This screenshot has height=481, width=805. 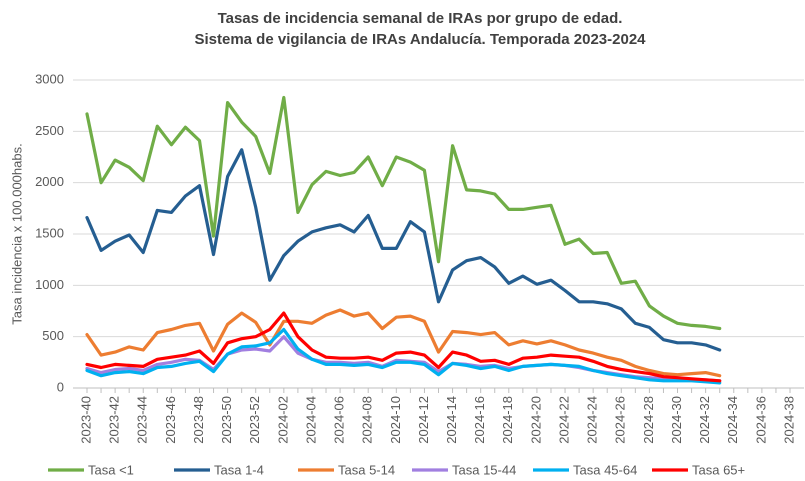 I want to click on y-tick-label: 2000, so click(x=49, y=181).